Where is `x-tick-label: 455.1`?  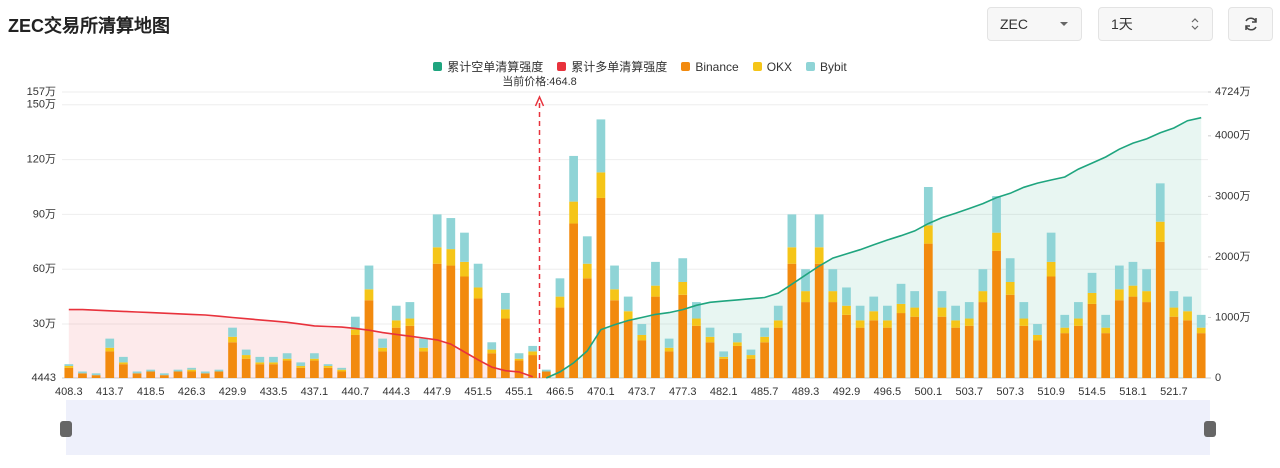 x-tick-label: 455.1 is located at coordinates (519, 392).